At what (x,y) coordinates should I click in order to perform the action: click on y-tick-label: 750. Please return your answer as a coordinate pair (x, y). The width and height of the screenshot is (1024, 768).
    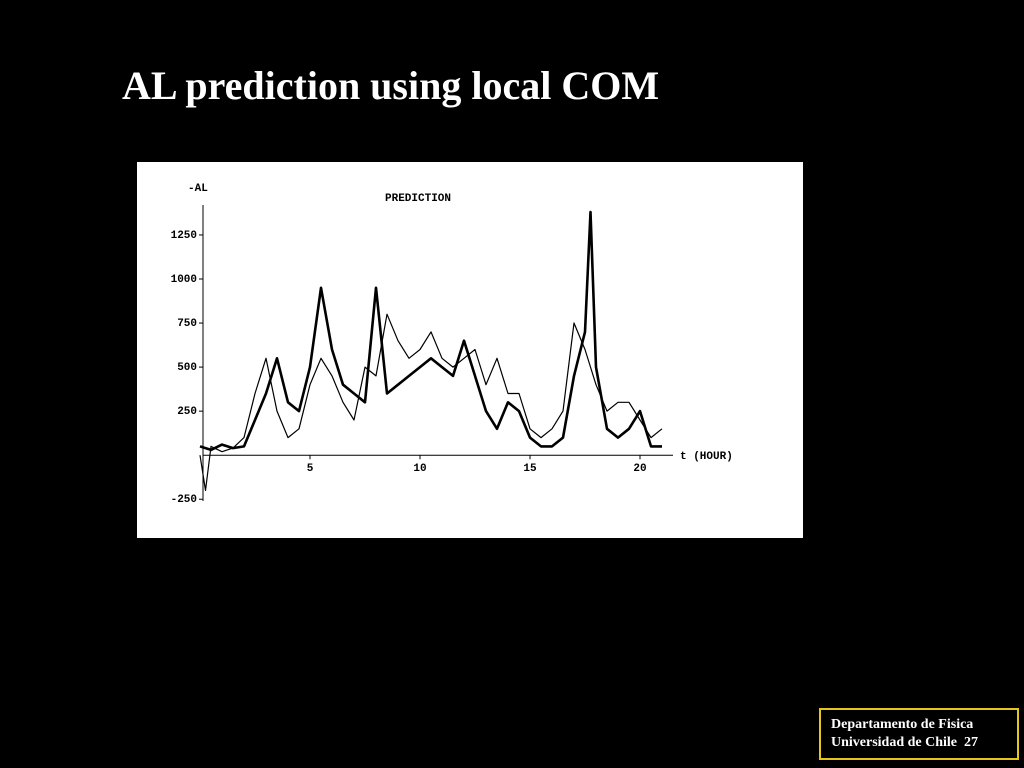
    Looking at the image, I should click on (187, 324).